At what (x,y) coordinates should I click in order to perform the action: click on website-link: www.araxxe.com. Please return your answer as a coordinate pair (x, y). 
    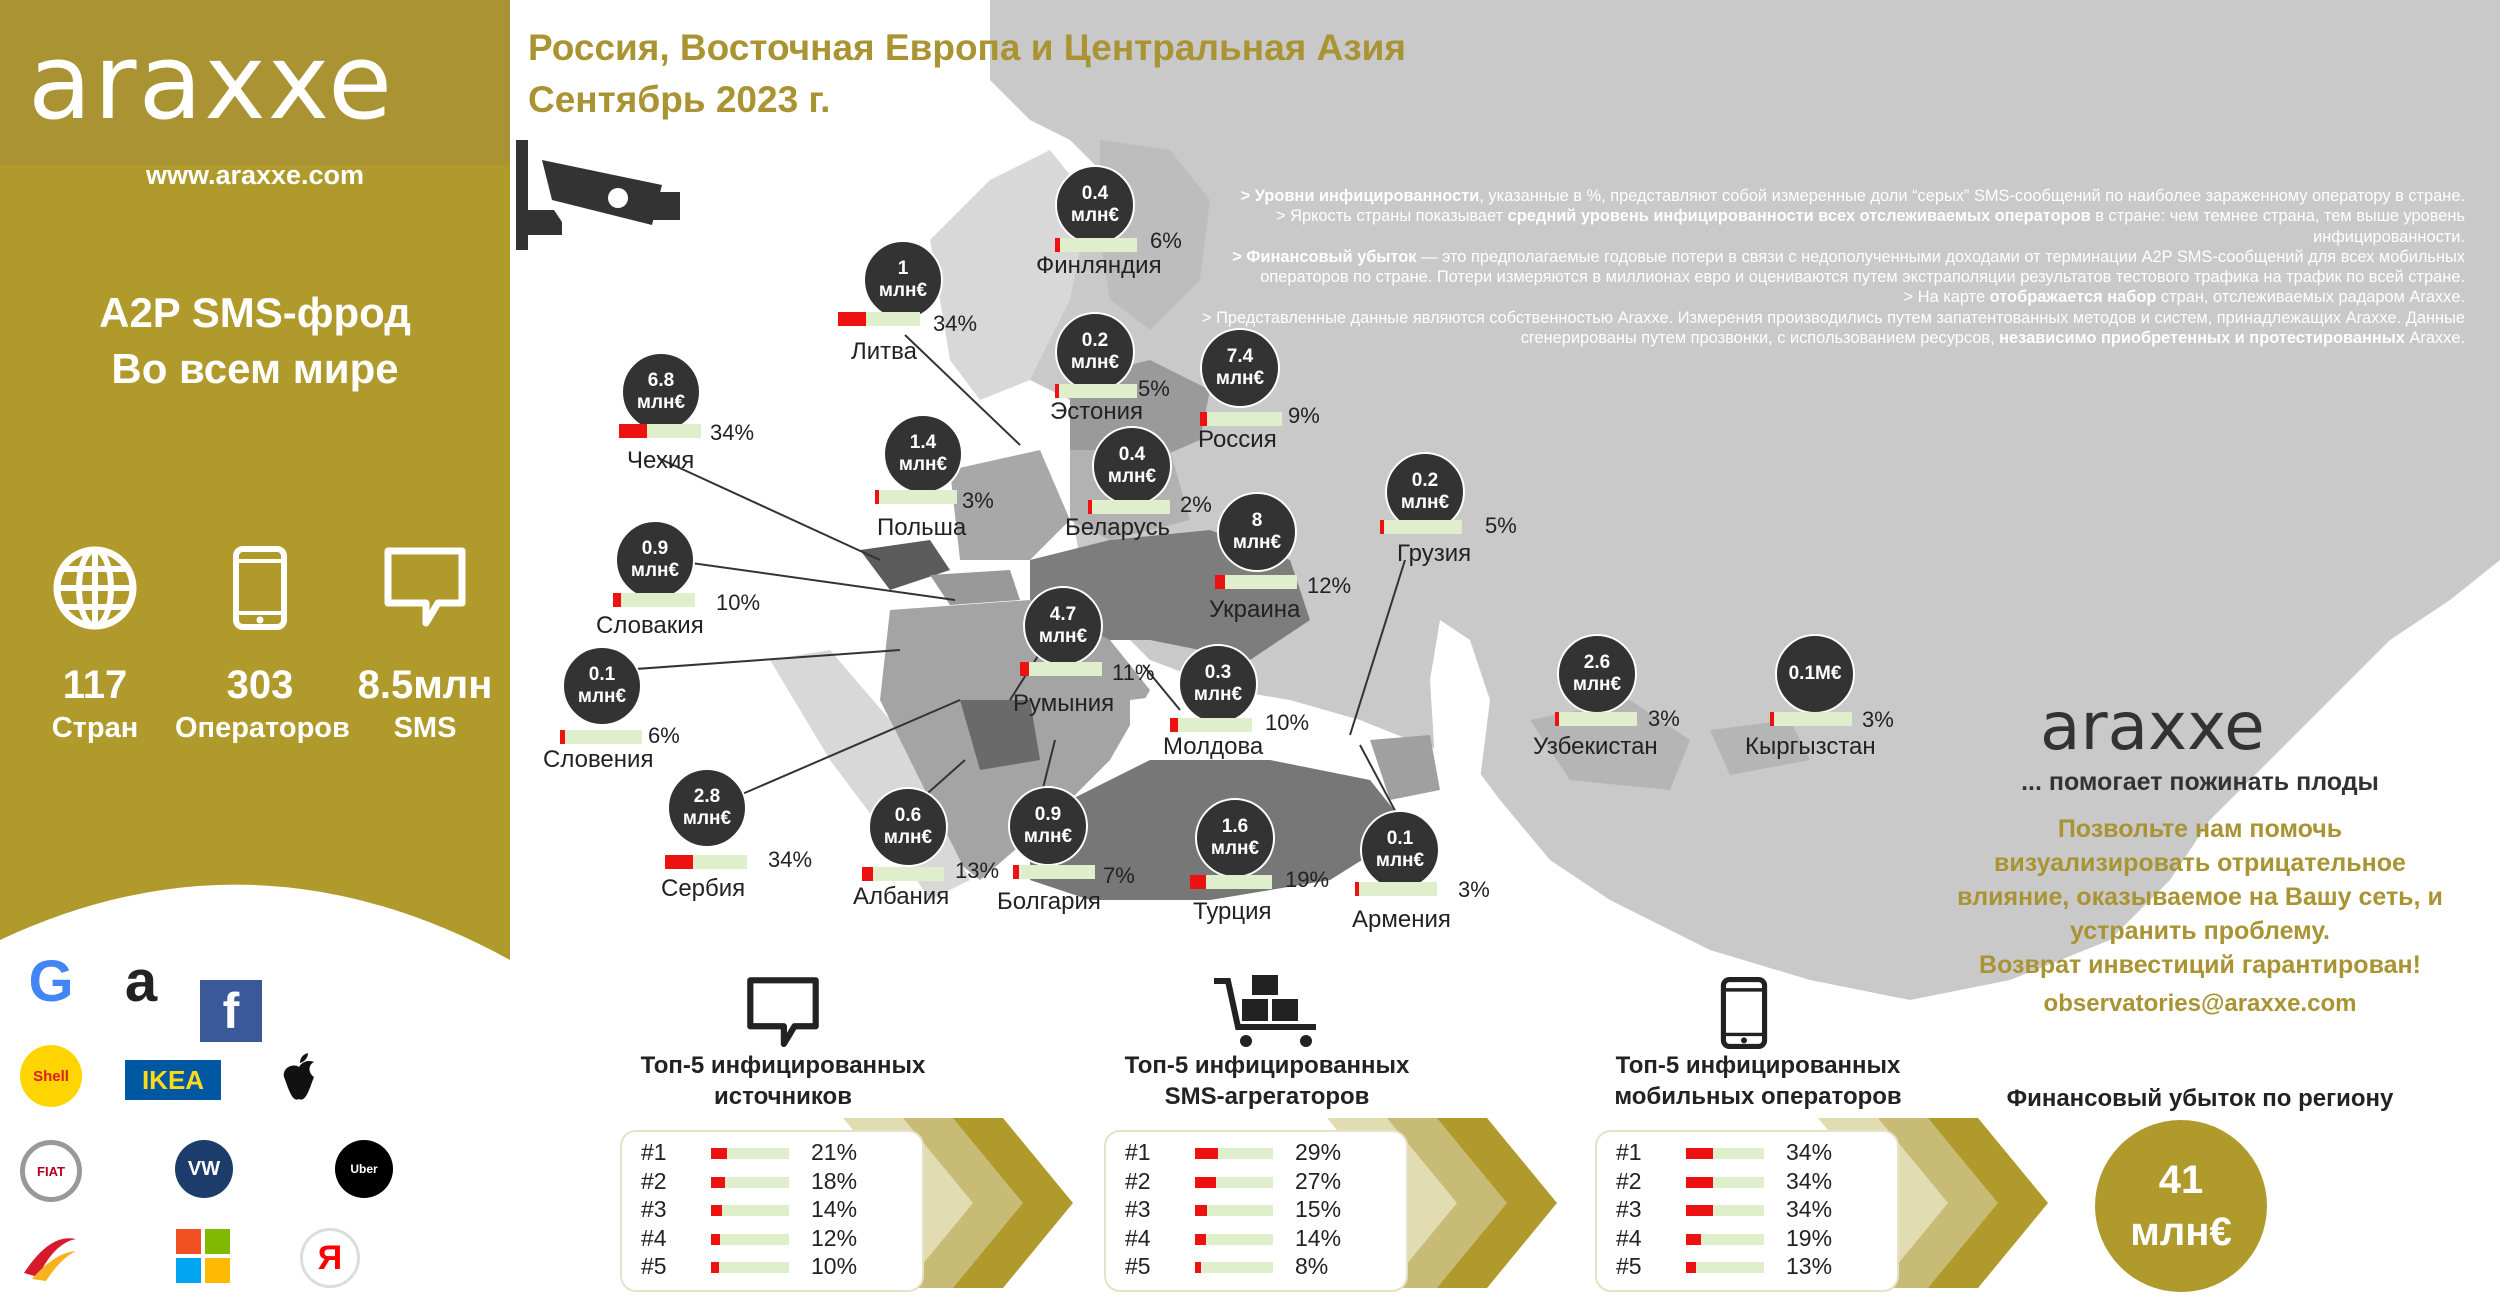
    Looking at the image, I should click on (255, 175).